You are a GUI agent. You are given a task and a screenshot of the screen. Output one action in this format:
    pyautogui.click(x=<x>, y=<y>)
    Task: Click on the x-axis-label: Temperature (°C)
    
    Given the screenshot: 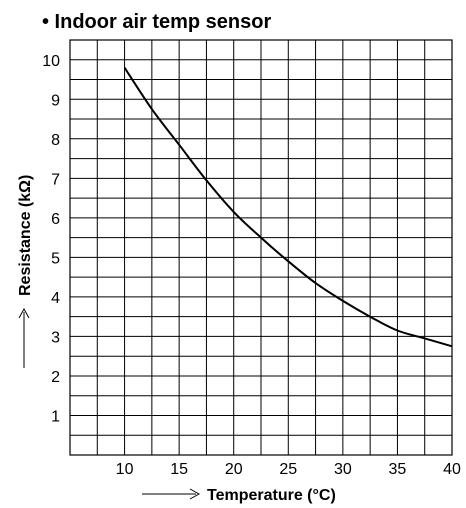 What is the action you would take?
    pyautogui.click(x=271, y=495)
    